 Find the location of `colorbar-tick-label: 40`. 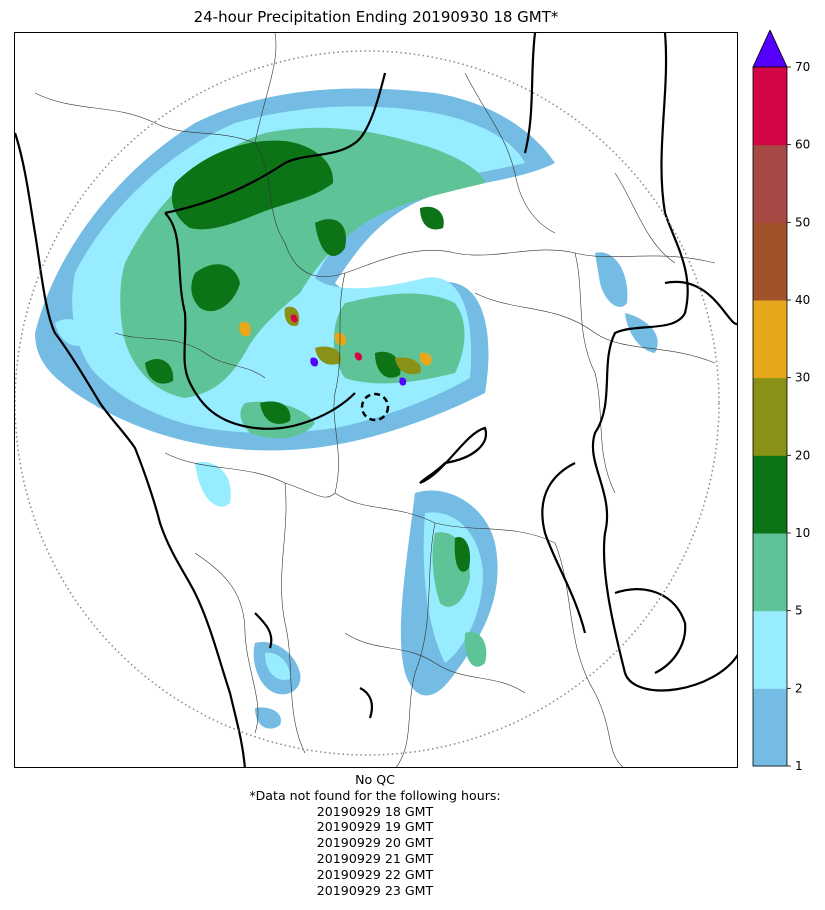

colorbar-tick-label: 40 is located at coordinates (802, 300).